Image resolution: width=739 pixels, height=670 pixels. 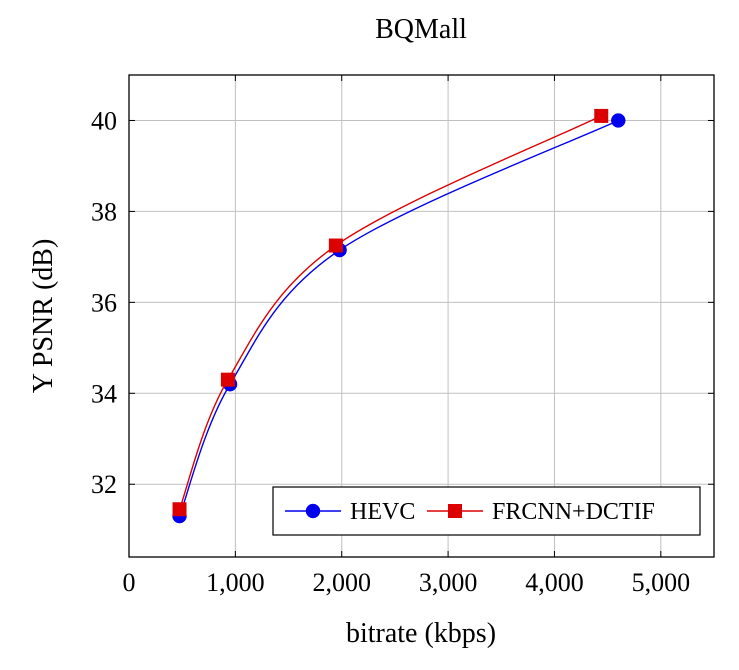 What do you see at coordinates (104, 120) in the screenshot?
I see `y-tick-label: 40` at bounding box center [104, 120].